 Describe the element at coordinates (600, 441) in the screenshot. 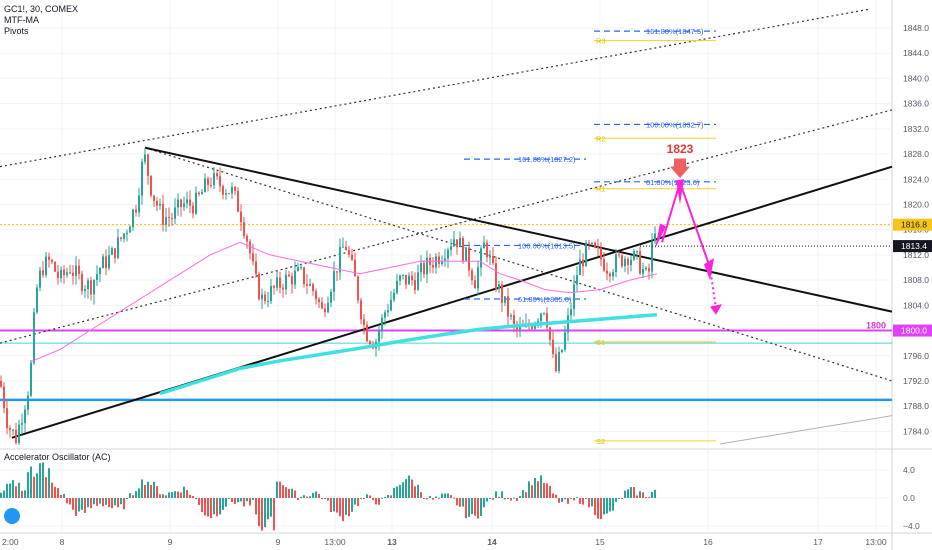

I see `pivot-label-s2: S2` at that location.